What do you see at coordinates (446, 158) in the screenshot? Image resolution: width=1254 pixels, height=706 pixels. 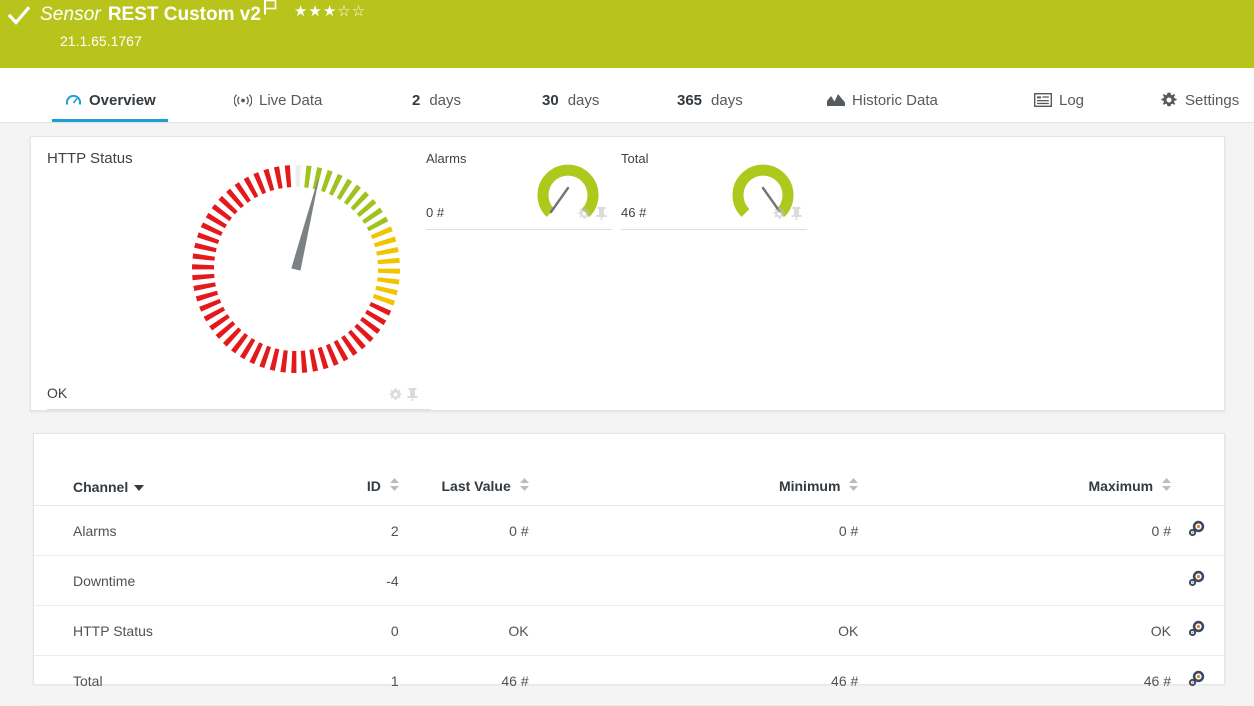 I see `alarms-gauge-title: Alarms` at bounding box center [446, 158].